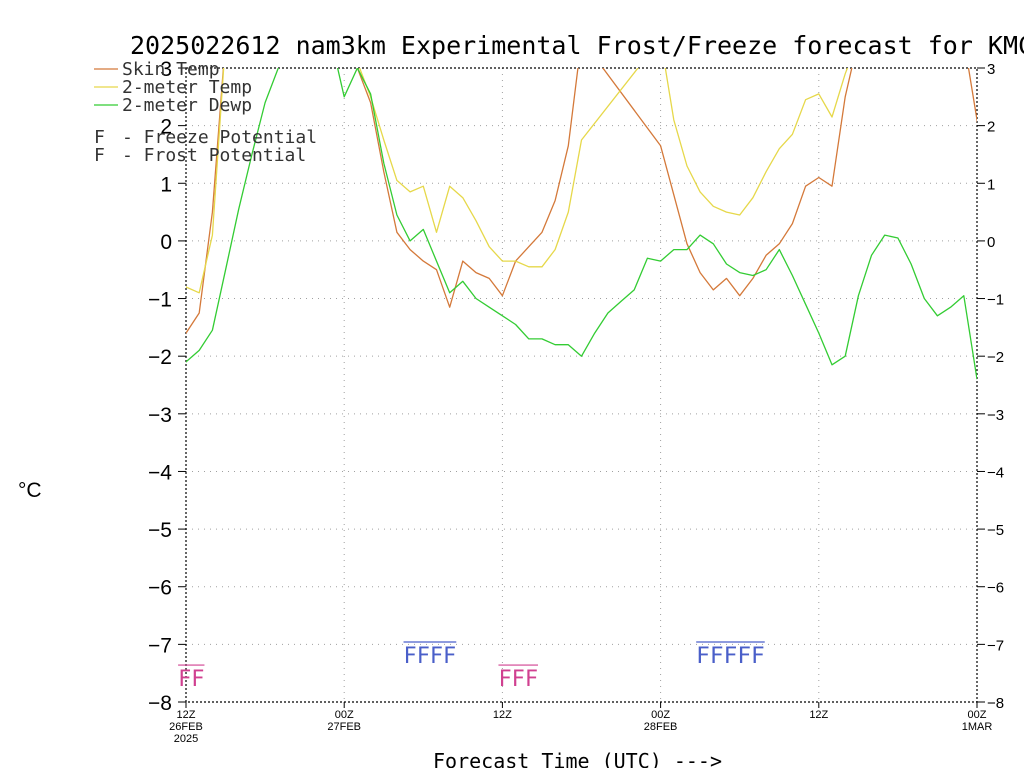  Describe the element at coordinates (995, 645) in the screenshot. I see `y-tick-label-right: −7` at that location.